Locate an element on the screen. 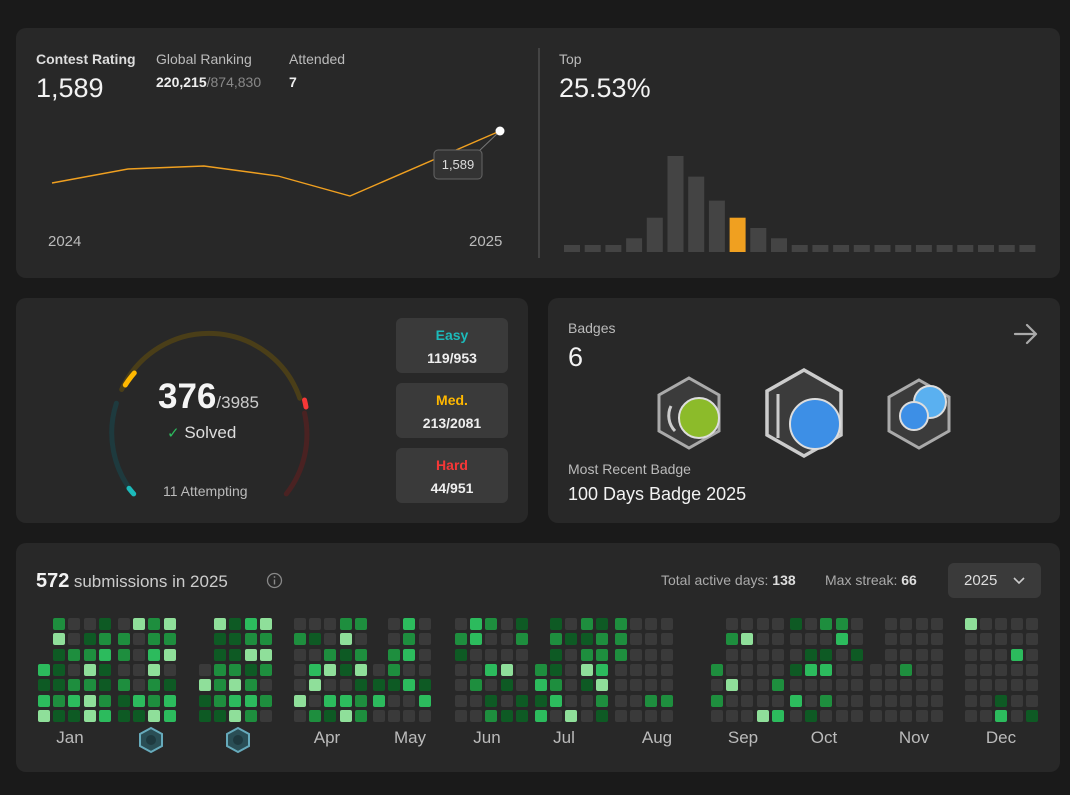 Image resolution: width=1070 pixels, height=795 pixels. badge-100-days-icon is located at coordinates (804, 413).